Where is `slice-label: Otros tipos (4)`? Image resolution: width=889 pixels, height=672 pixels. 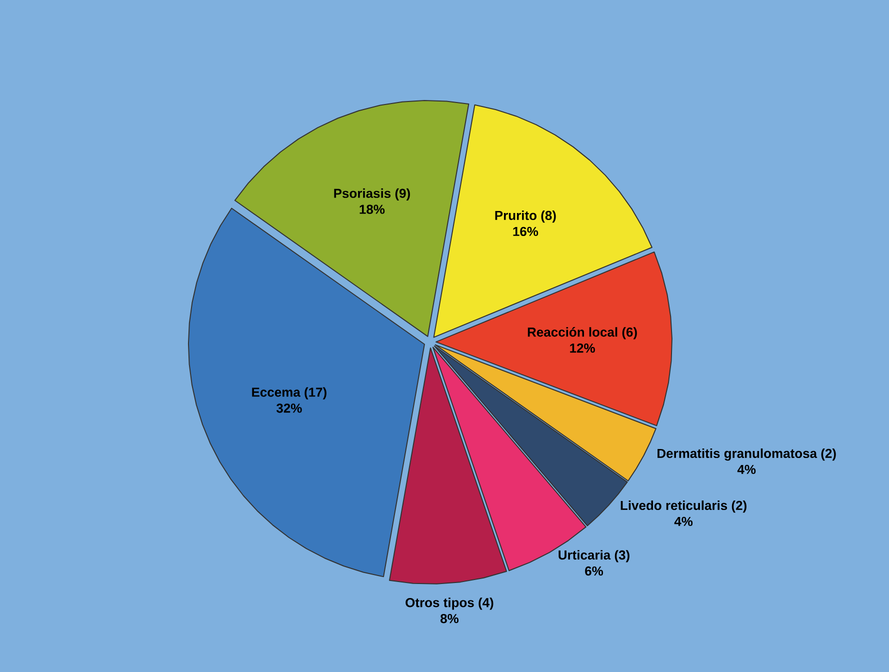
slice-label: Otros tipos (4) is located at coordinates (450, 604).